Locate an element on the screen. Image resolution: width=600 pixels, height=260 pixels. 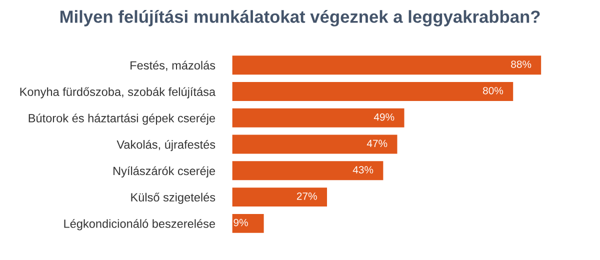
y-tick-label: Vakolás, újrafestés is located at coordinates (166, 146).